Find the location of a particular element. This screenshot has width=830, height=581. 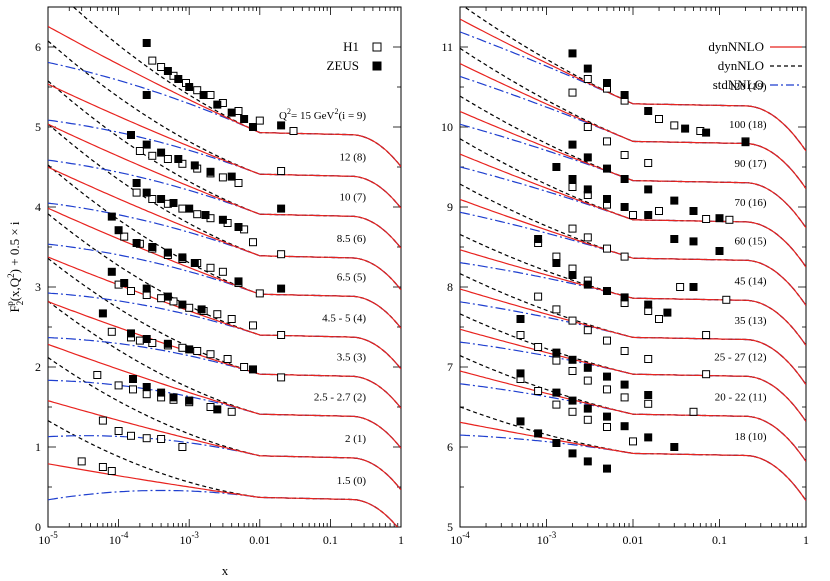

y-tick-label: 0 is located at coordinates (38, 527).